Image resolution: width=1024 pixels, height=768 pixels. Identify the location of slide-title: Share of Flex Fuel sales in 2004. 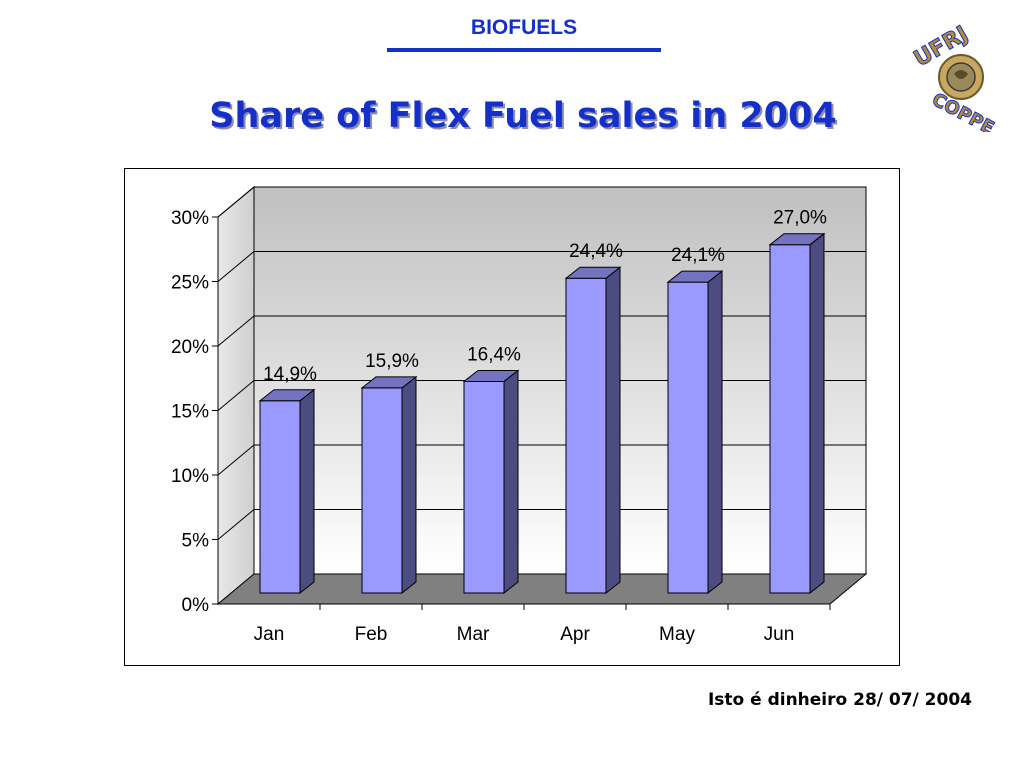
(523, 116).